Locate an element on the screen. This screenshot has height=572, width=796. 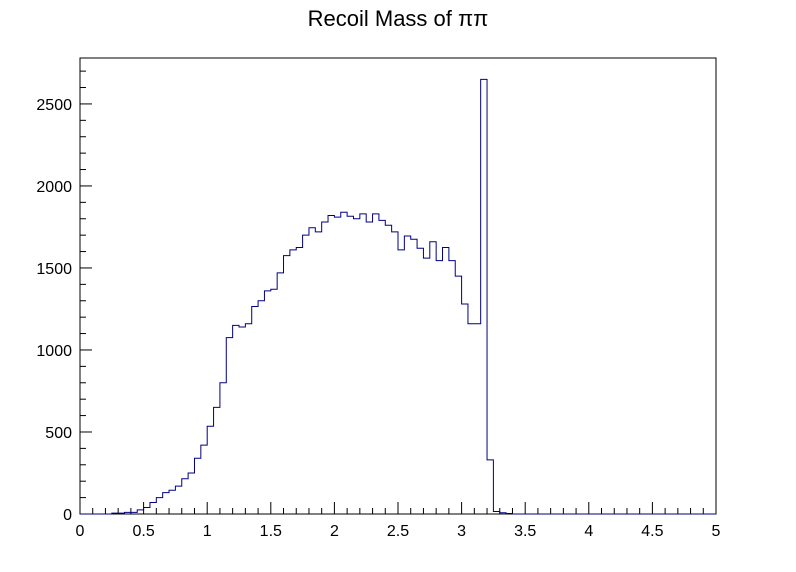
x-tick-label: 2 is located at coordinates (334, 531).